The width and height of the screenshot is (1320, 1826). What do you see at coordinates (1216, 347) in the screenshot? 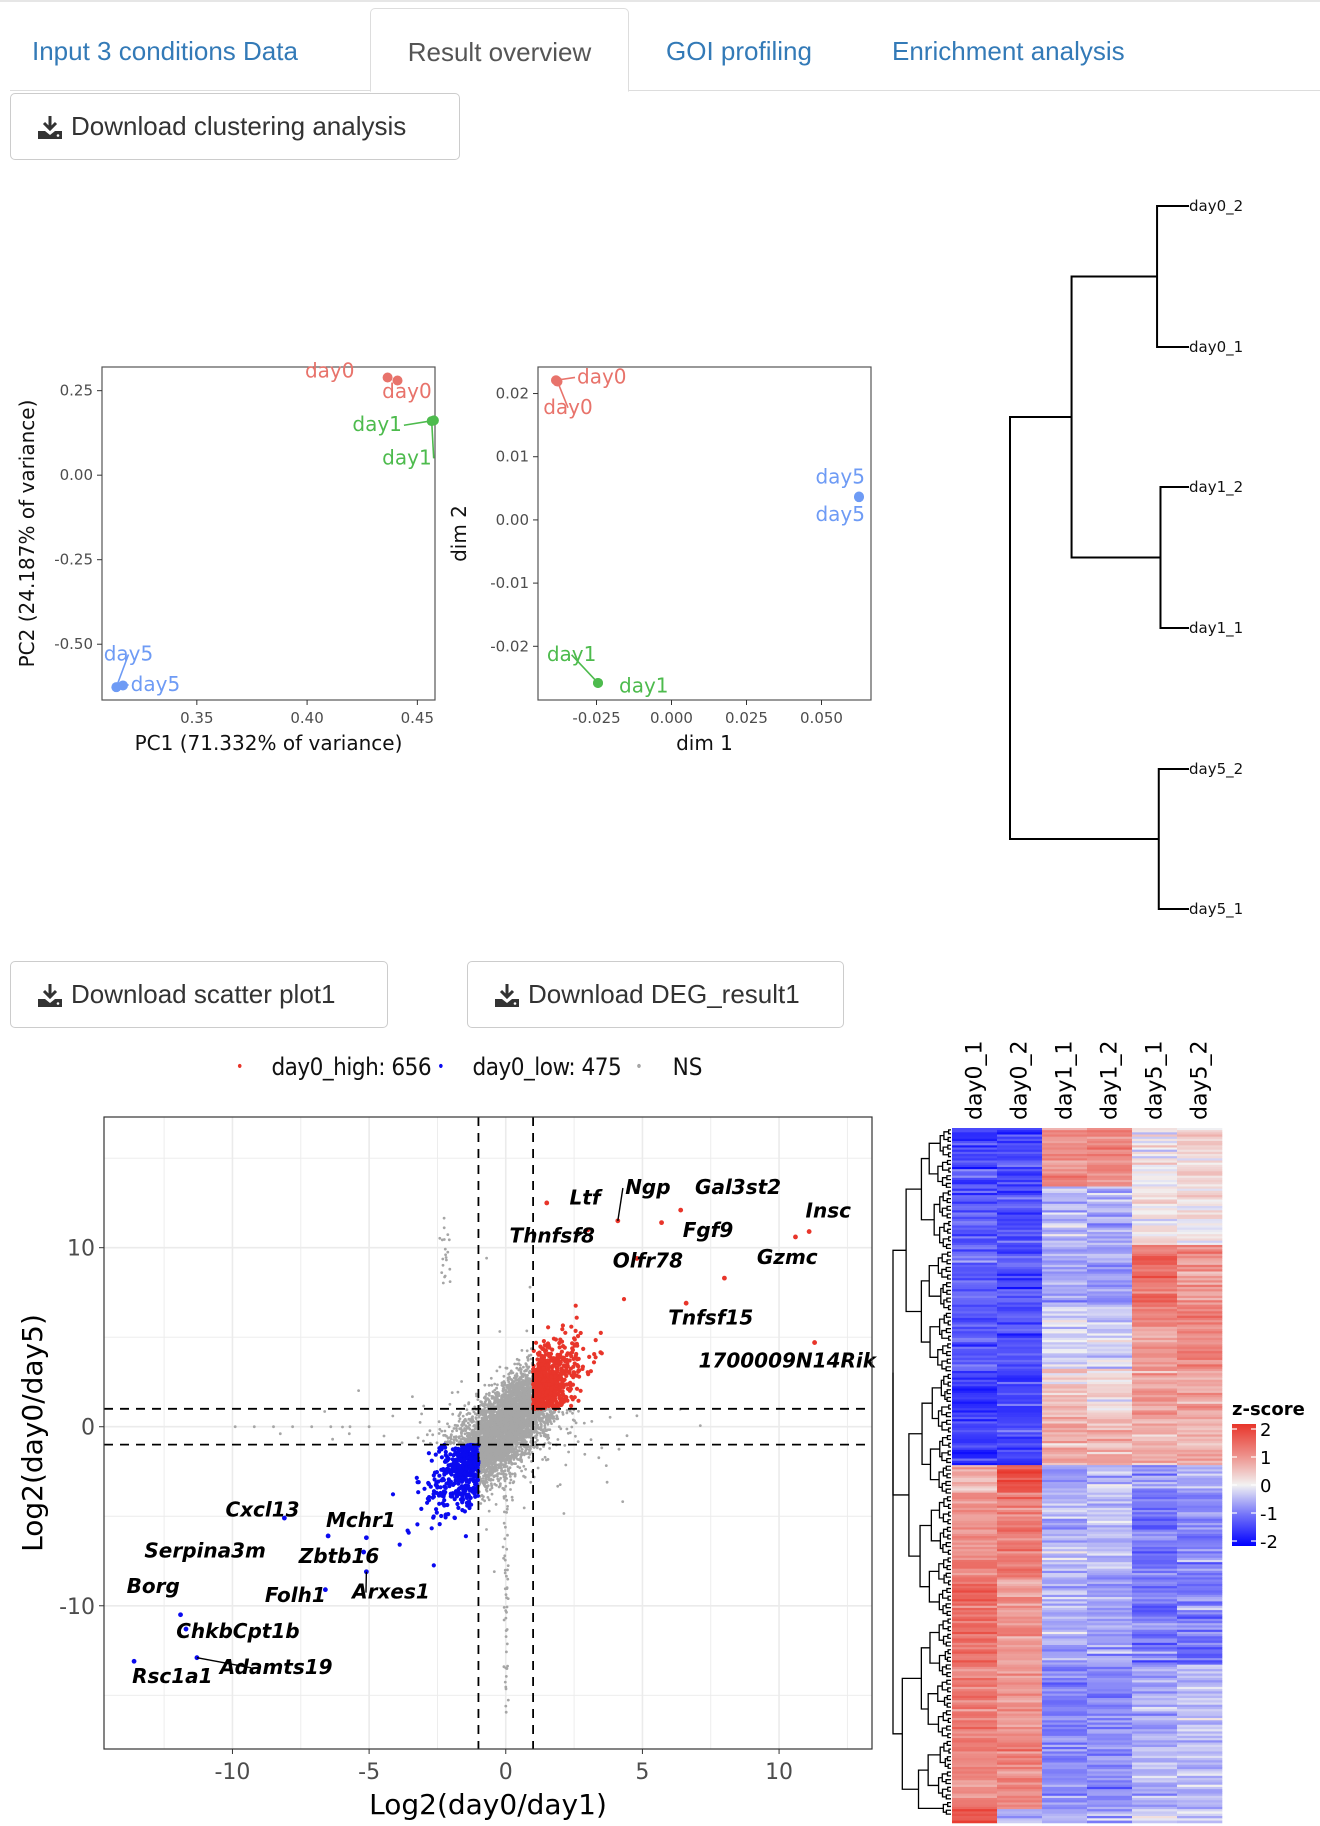
I see `dendrogram-leaf-label: day0_1` at bounding box center [1216, 347].